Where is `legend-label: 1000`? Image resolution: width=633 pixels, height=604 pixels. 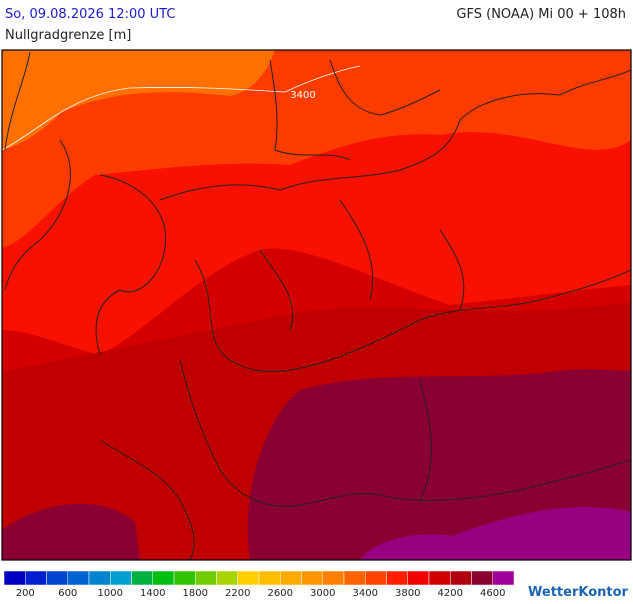
legend-label: 1000 is located at coordinates (110, 593).